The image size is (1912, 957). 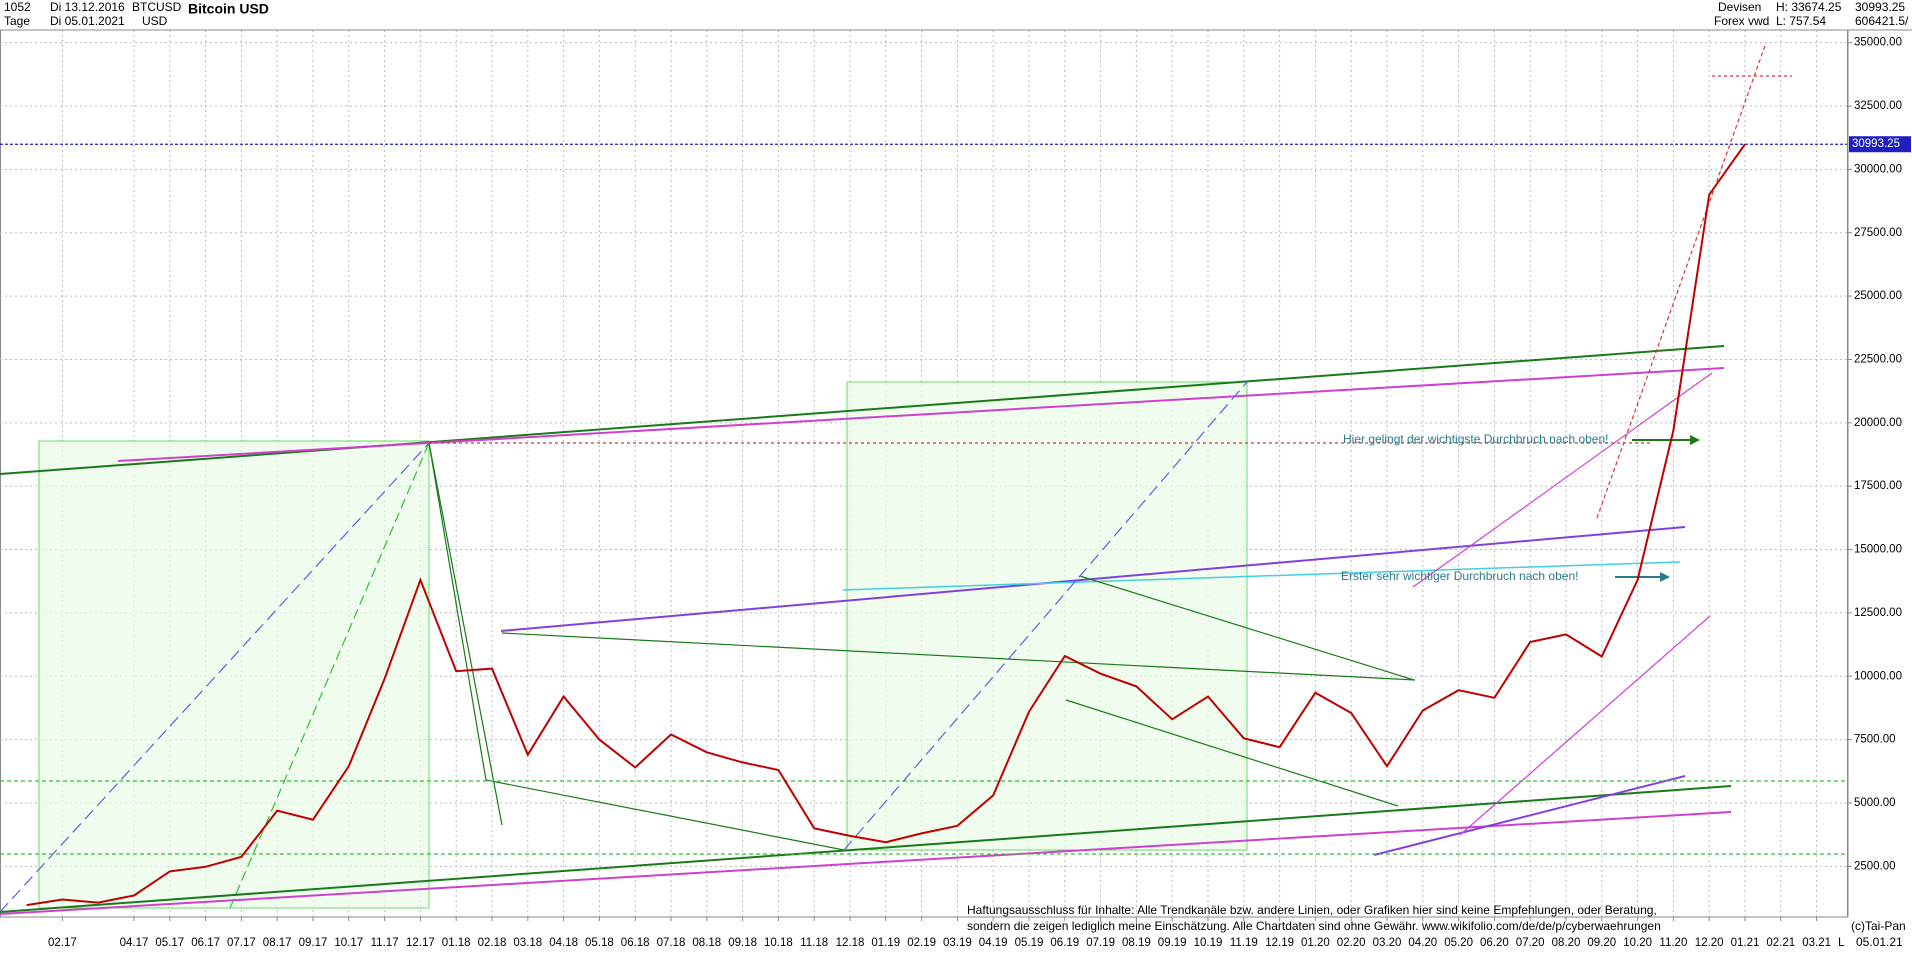 What do you see at coordinates (492, 943) in the screenshot?
I see `x-tick-label: 02.18` at bounding box center [492, 943].